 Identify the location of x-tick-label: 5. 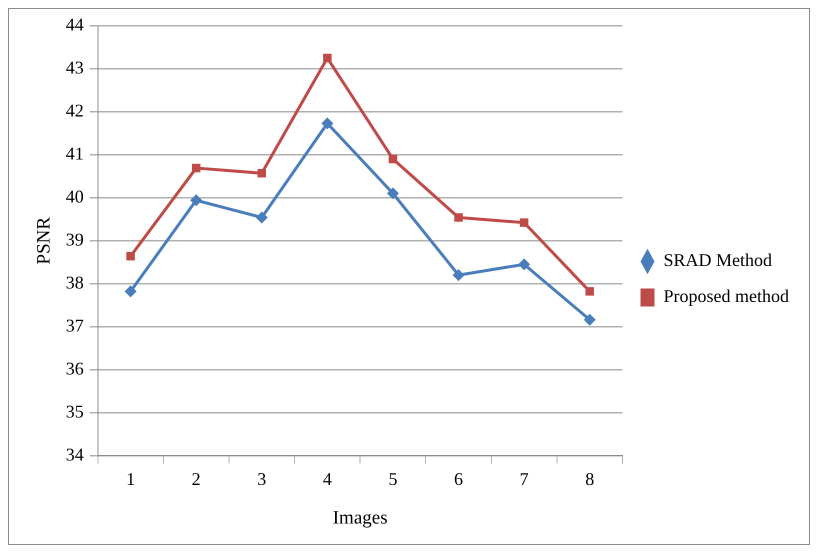
(393, 479).